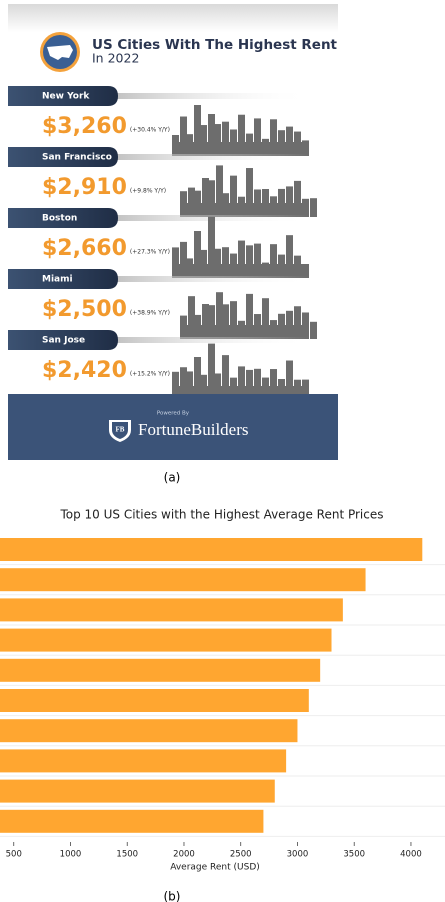  What do you see at coordinates (57, 280) in the screenshot?
I see `city-name: Miami` at bounding box center [57, 280].